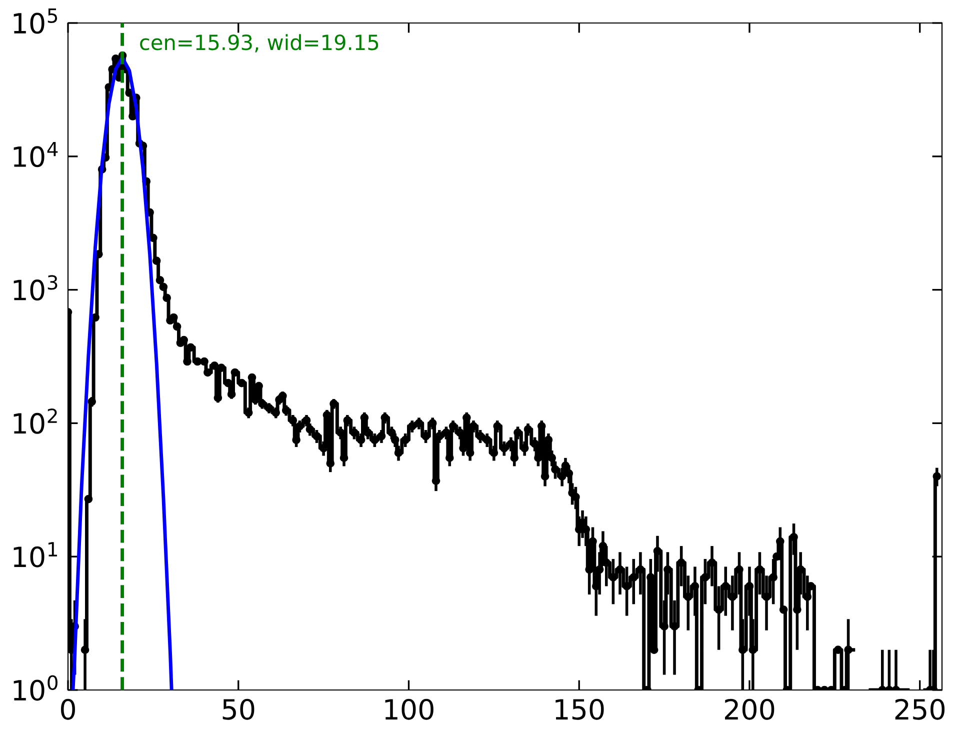 This screenshot has height=738, width=964. What do you see at coordinates (36, 288) in the screenshot?
I see `y-tick-label: 10$^{3}$` at bounding box center [36, 288].